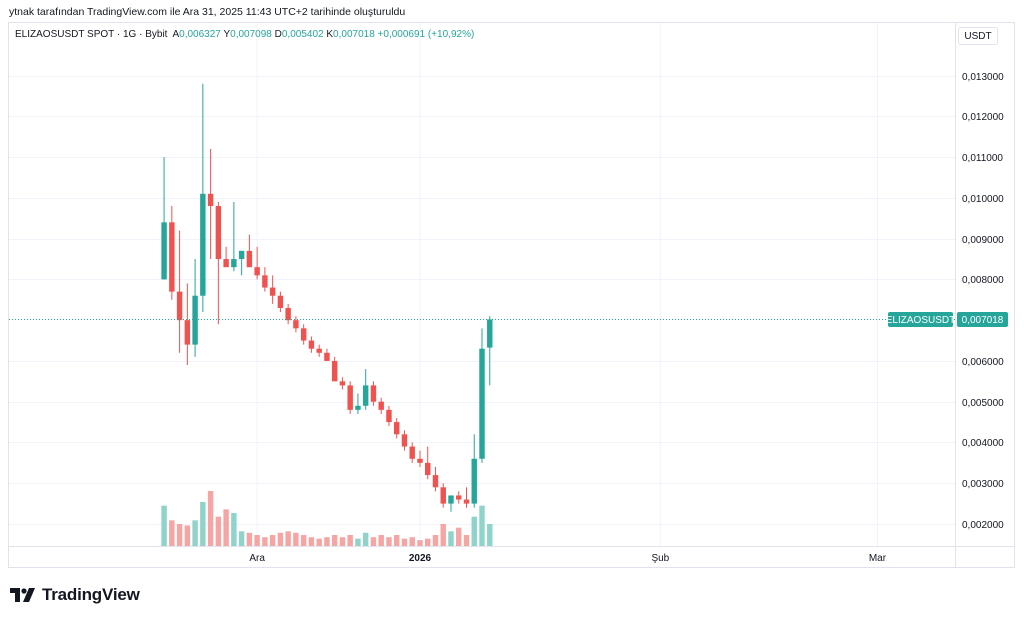 The image size is (1024, 618). Describe the element at coordinates (200, 34) in the screenshot. I see `open-value: 0,006327` at that location.